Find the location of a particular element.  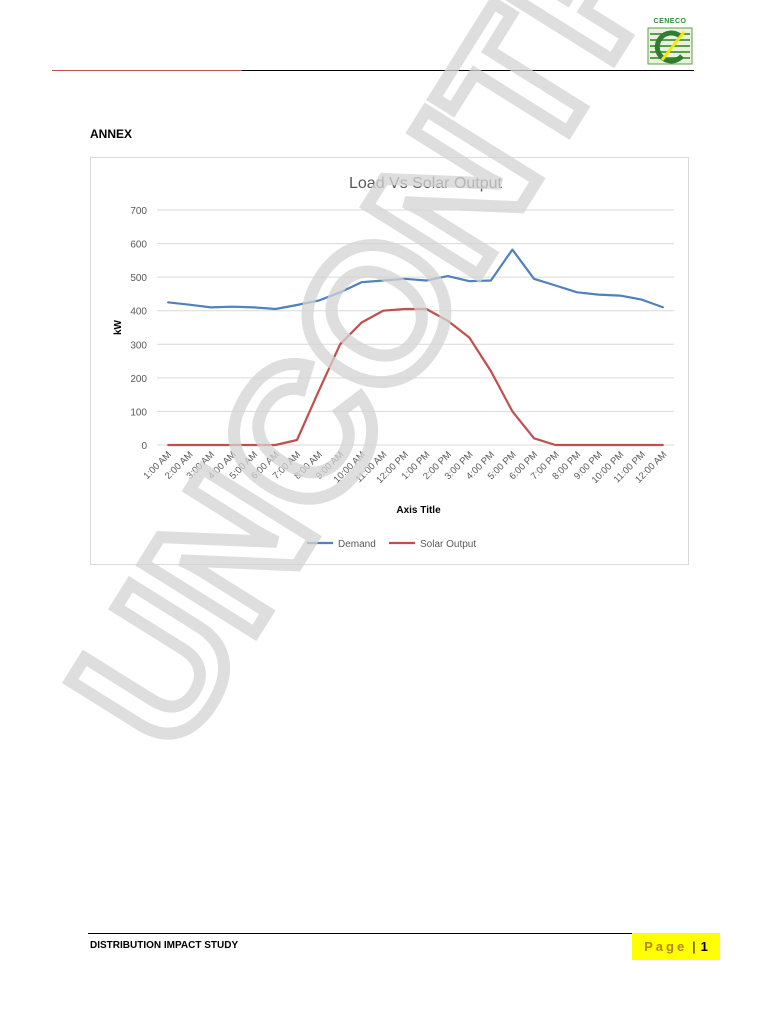

page-number-box: Page | 1 is located at coordinates (676, 946).